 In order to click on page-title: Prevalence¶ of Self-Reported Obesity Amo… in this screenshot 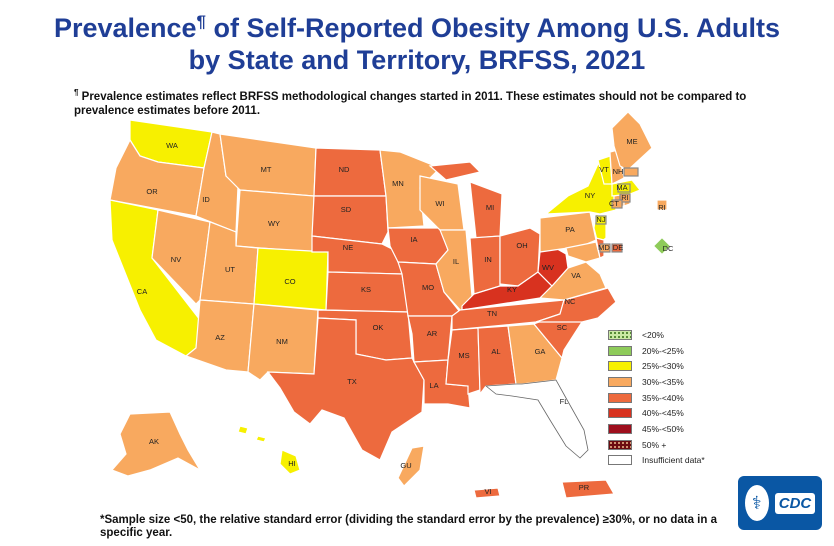, I will do `click(417, 41)`.